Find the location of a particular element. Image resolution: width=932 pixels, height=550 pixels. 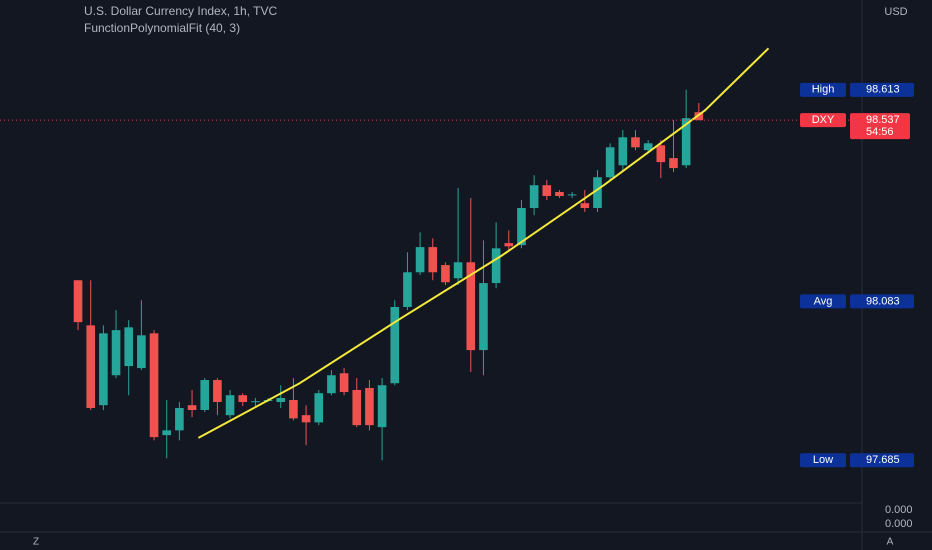

auto-scale-button: A is located at coordinates (890, 542).